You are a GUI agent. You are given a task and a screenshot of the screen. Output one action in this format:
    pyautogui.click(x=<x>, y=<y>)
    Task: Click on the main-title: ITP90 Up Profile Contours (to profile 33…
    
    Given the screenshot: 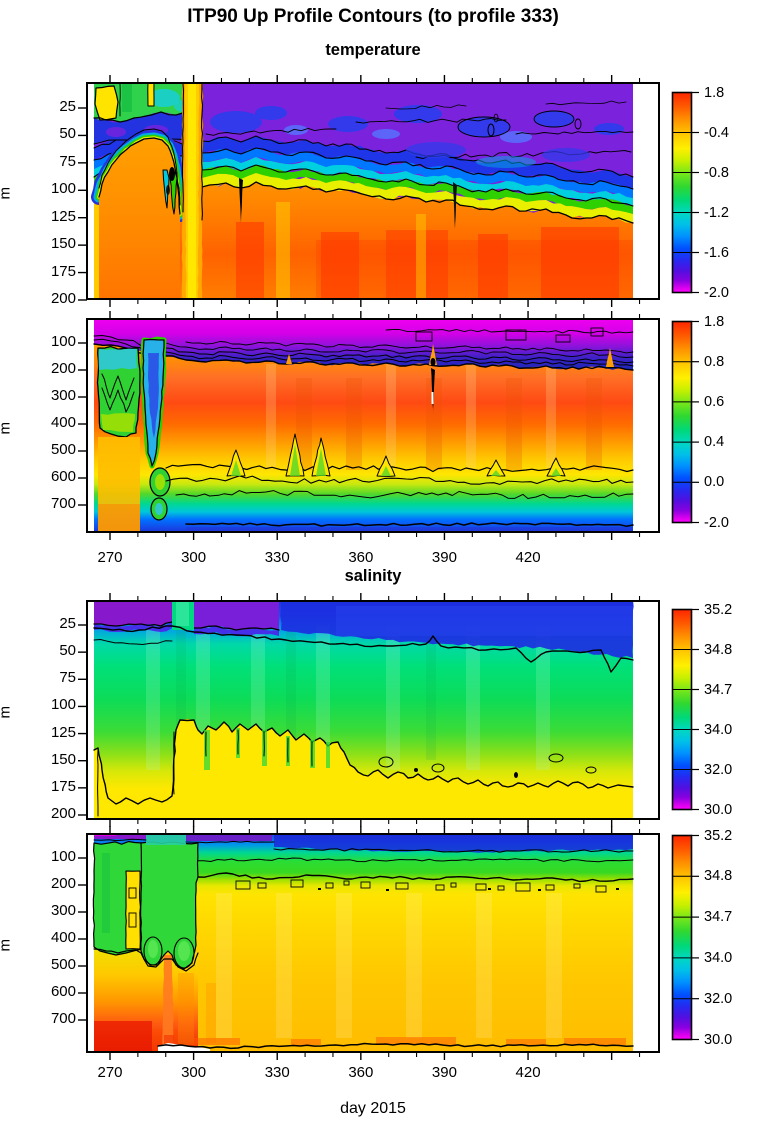 What is the action you would take?
    pyautogui.click(x=373, y=16)
    